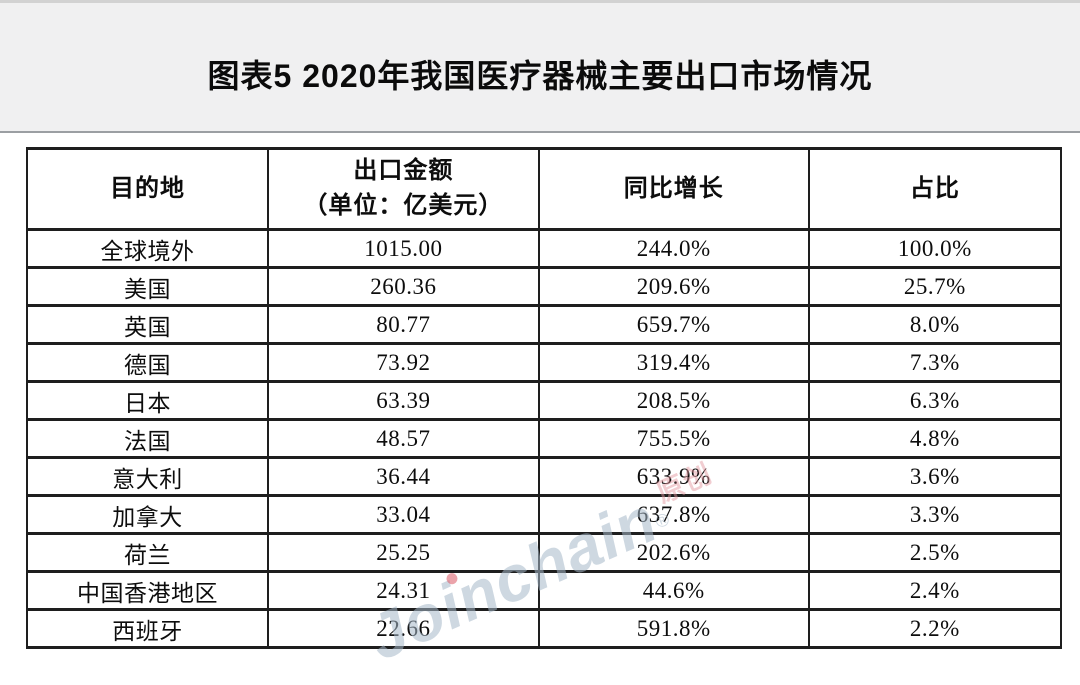  Describe the element at coordinates (673, 286) in the screenshot. I see `value-cell: 209.6%` at that location.